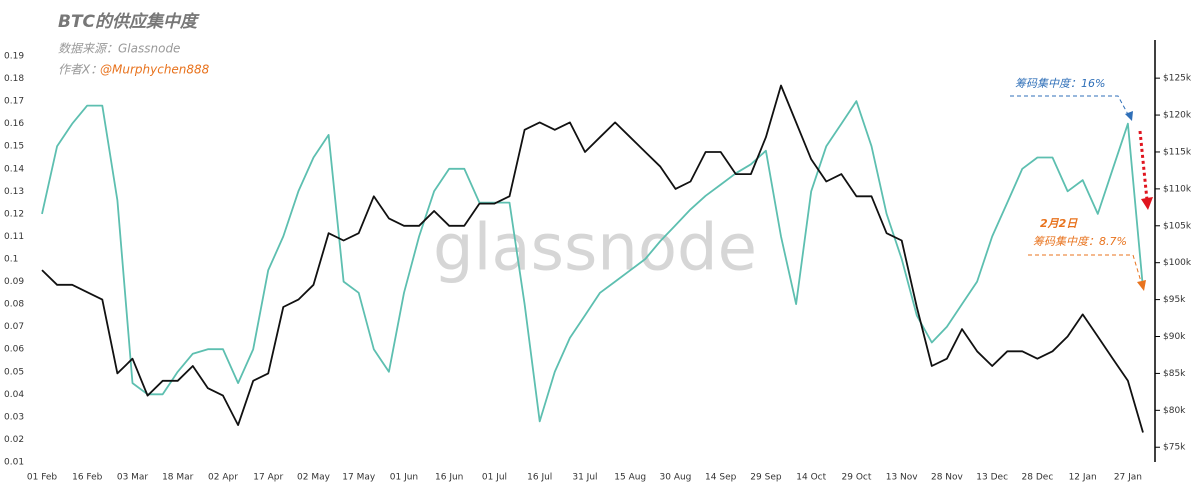 The image size is (1200, 501). Describe the element at coordinates (595, 249) in the screenshot. I see `watermark: glassnode` at that location.